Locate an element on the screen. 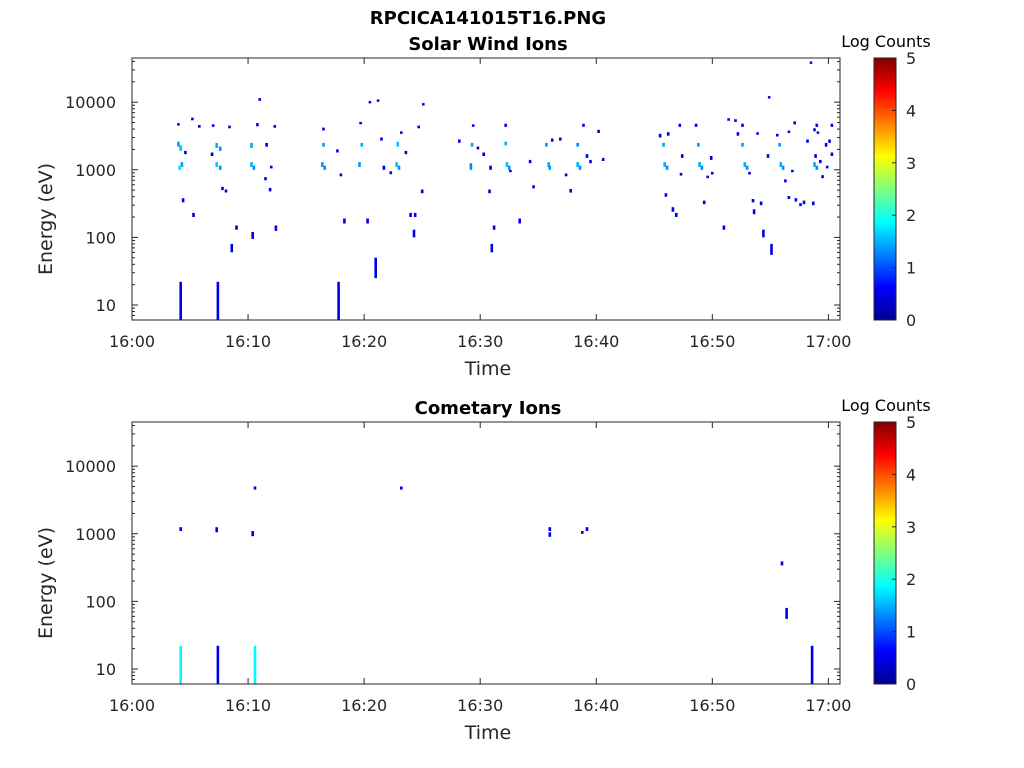 The image size is (1024, 768). x-tick-label: 16:00 is located at coordinates (132, 341).